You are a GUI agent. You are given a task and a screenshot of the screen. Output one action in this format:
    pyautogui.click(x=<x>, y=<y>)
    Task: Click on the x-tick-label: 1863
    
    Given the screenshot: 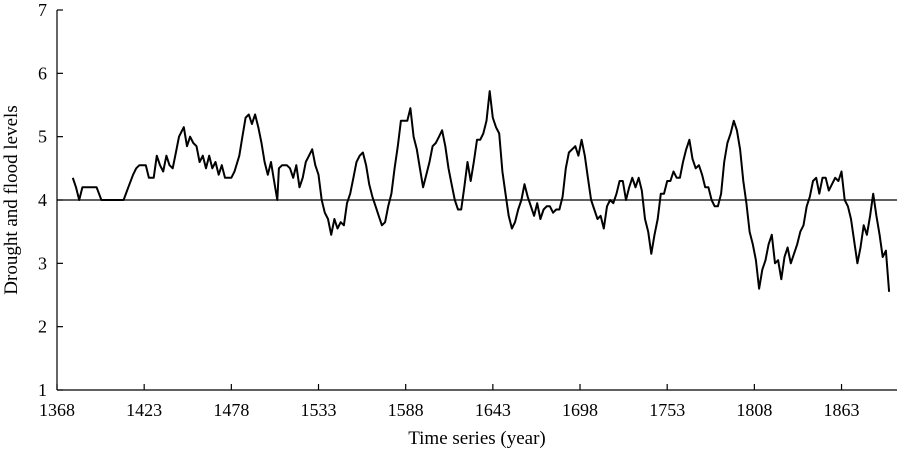 What is the action you would take?
    pyautogui.click(x=842, y=410)
    